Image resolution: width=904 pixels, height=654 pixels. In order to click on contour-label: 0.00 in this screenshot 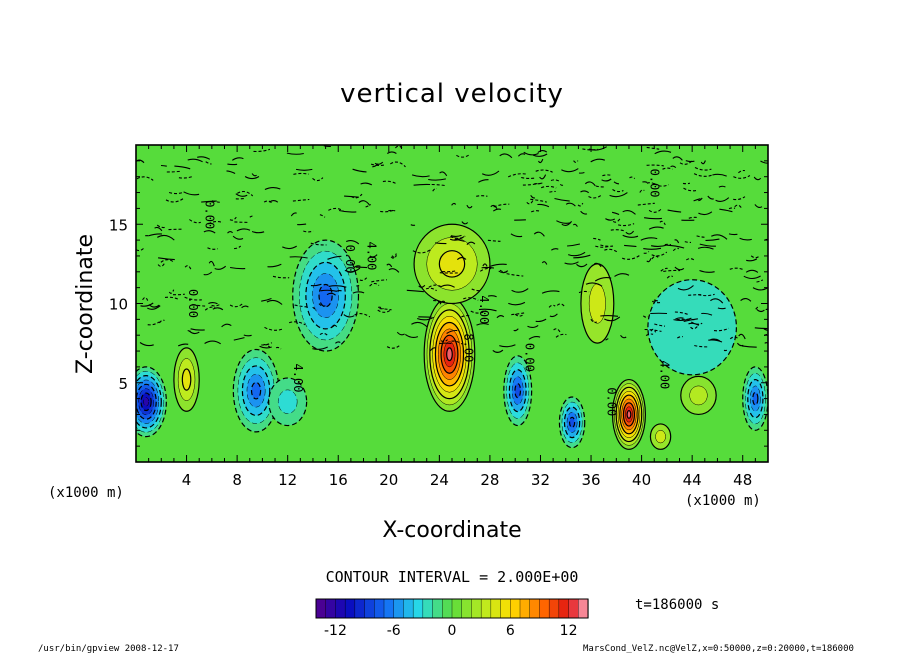, I will do `click(193, 303)`.